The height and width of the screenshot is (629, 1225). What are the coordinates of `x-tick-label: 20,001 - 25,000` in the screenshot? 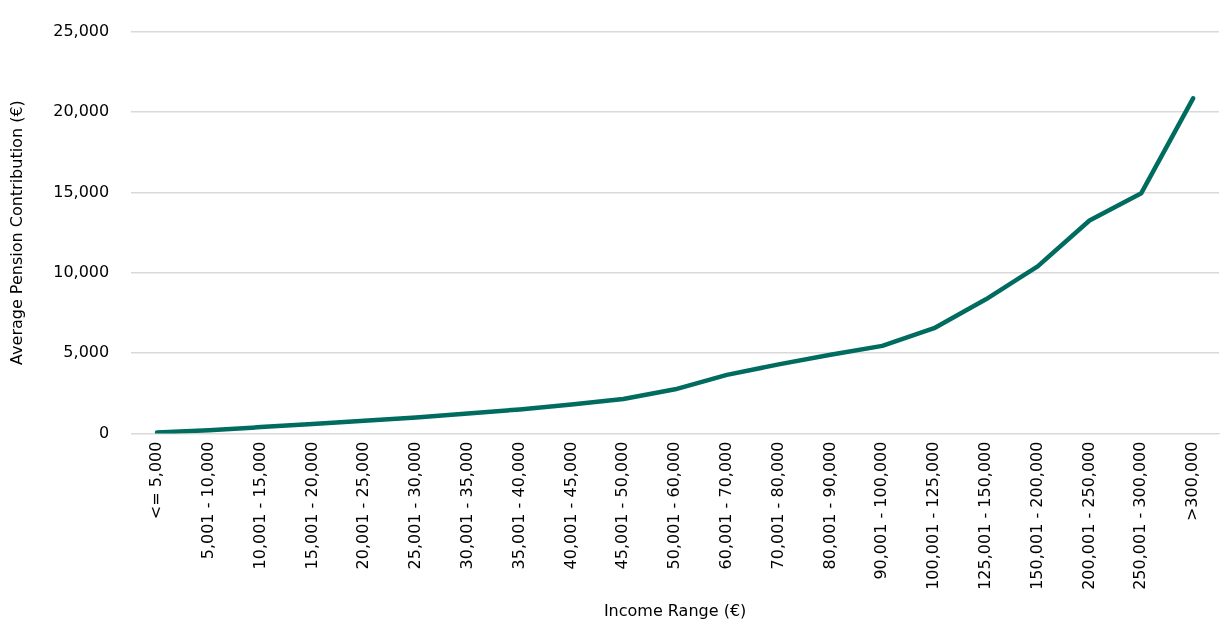 It's located at (363, 505).